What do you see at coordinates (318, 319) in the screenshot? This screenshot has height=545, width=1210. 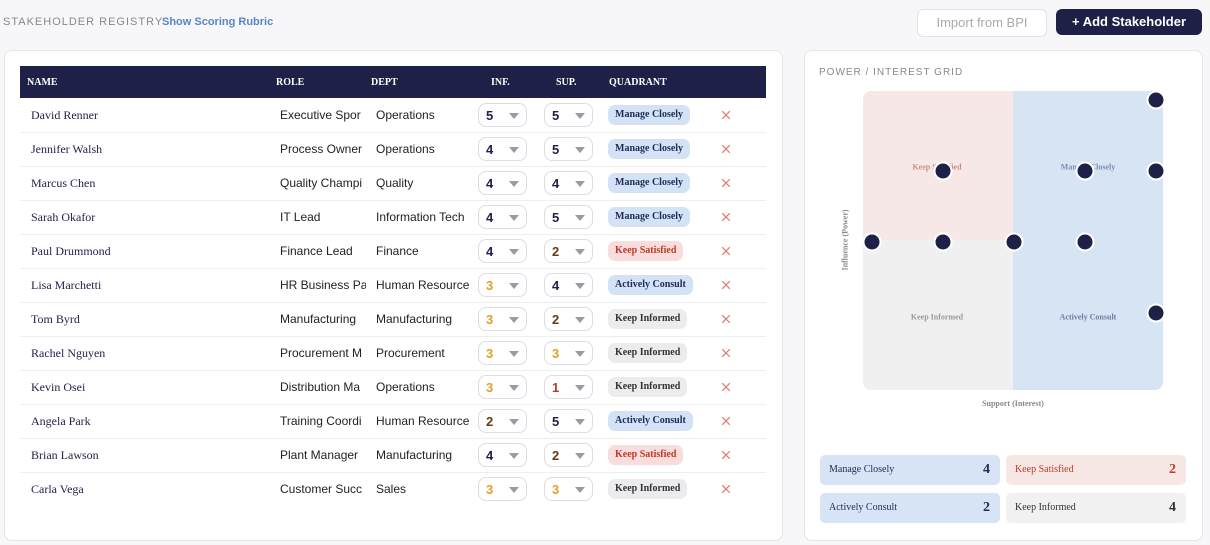 I see `role-field: Manufacturing` at bounding box center [318, 319].